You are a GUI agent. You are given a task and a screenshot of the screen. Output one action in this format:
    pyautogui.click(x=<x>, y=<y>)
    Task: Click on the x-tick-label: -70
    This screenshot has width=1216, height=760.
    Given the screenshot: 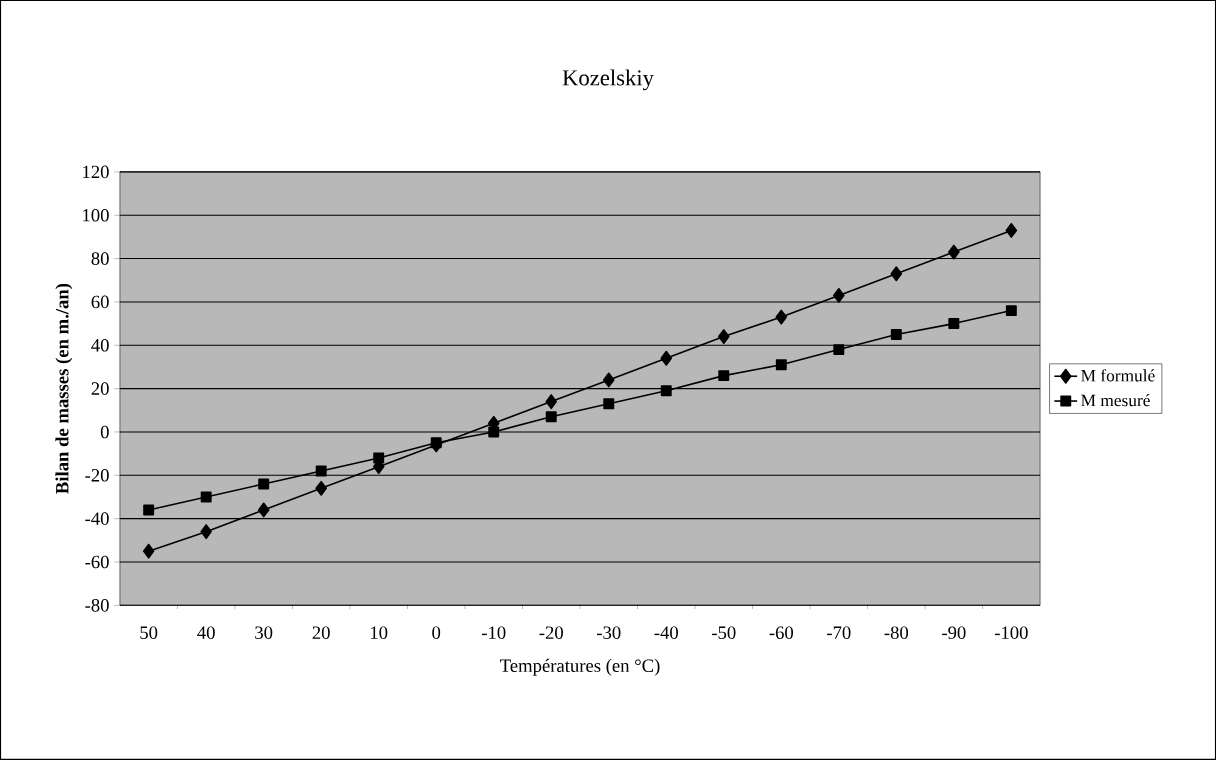 What is the action you would take?
    pyautogui.click(x=839, y=633)
    